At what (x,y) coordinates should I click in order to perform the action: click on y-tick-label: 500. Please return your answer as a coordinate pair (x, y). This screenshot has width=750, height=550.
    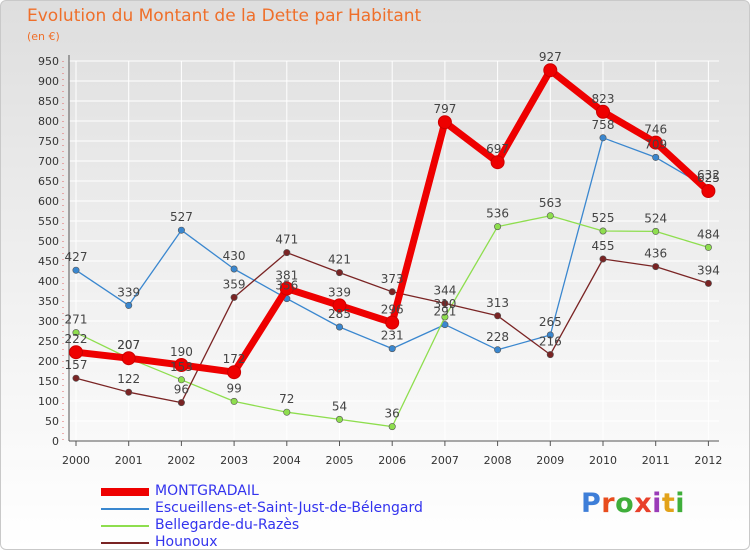
    Looking at the image, I should click on (48, 241).